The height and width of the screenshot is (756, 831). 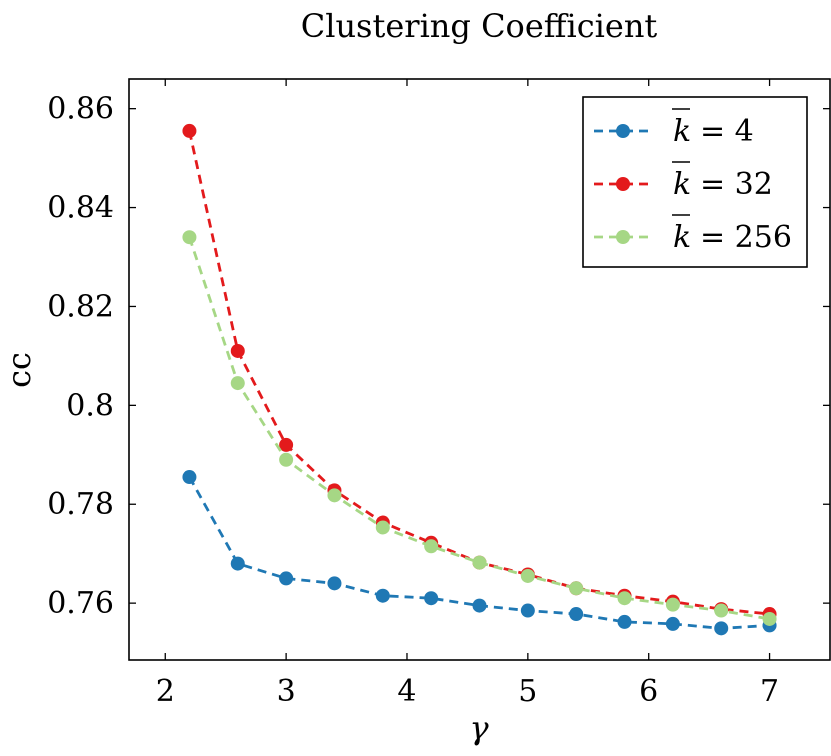 I want to click on legend-entry: k = 256, so click(x=693, y=234).